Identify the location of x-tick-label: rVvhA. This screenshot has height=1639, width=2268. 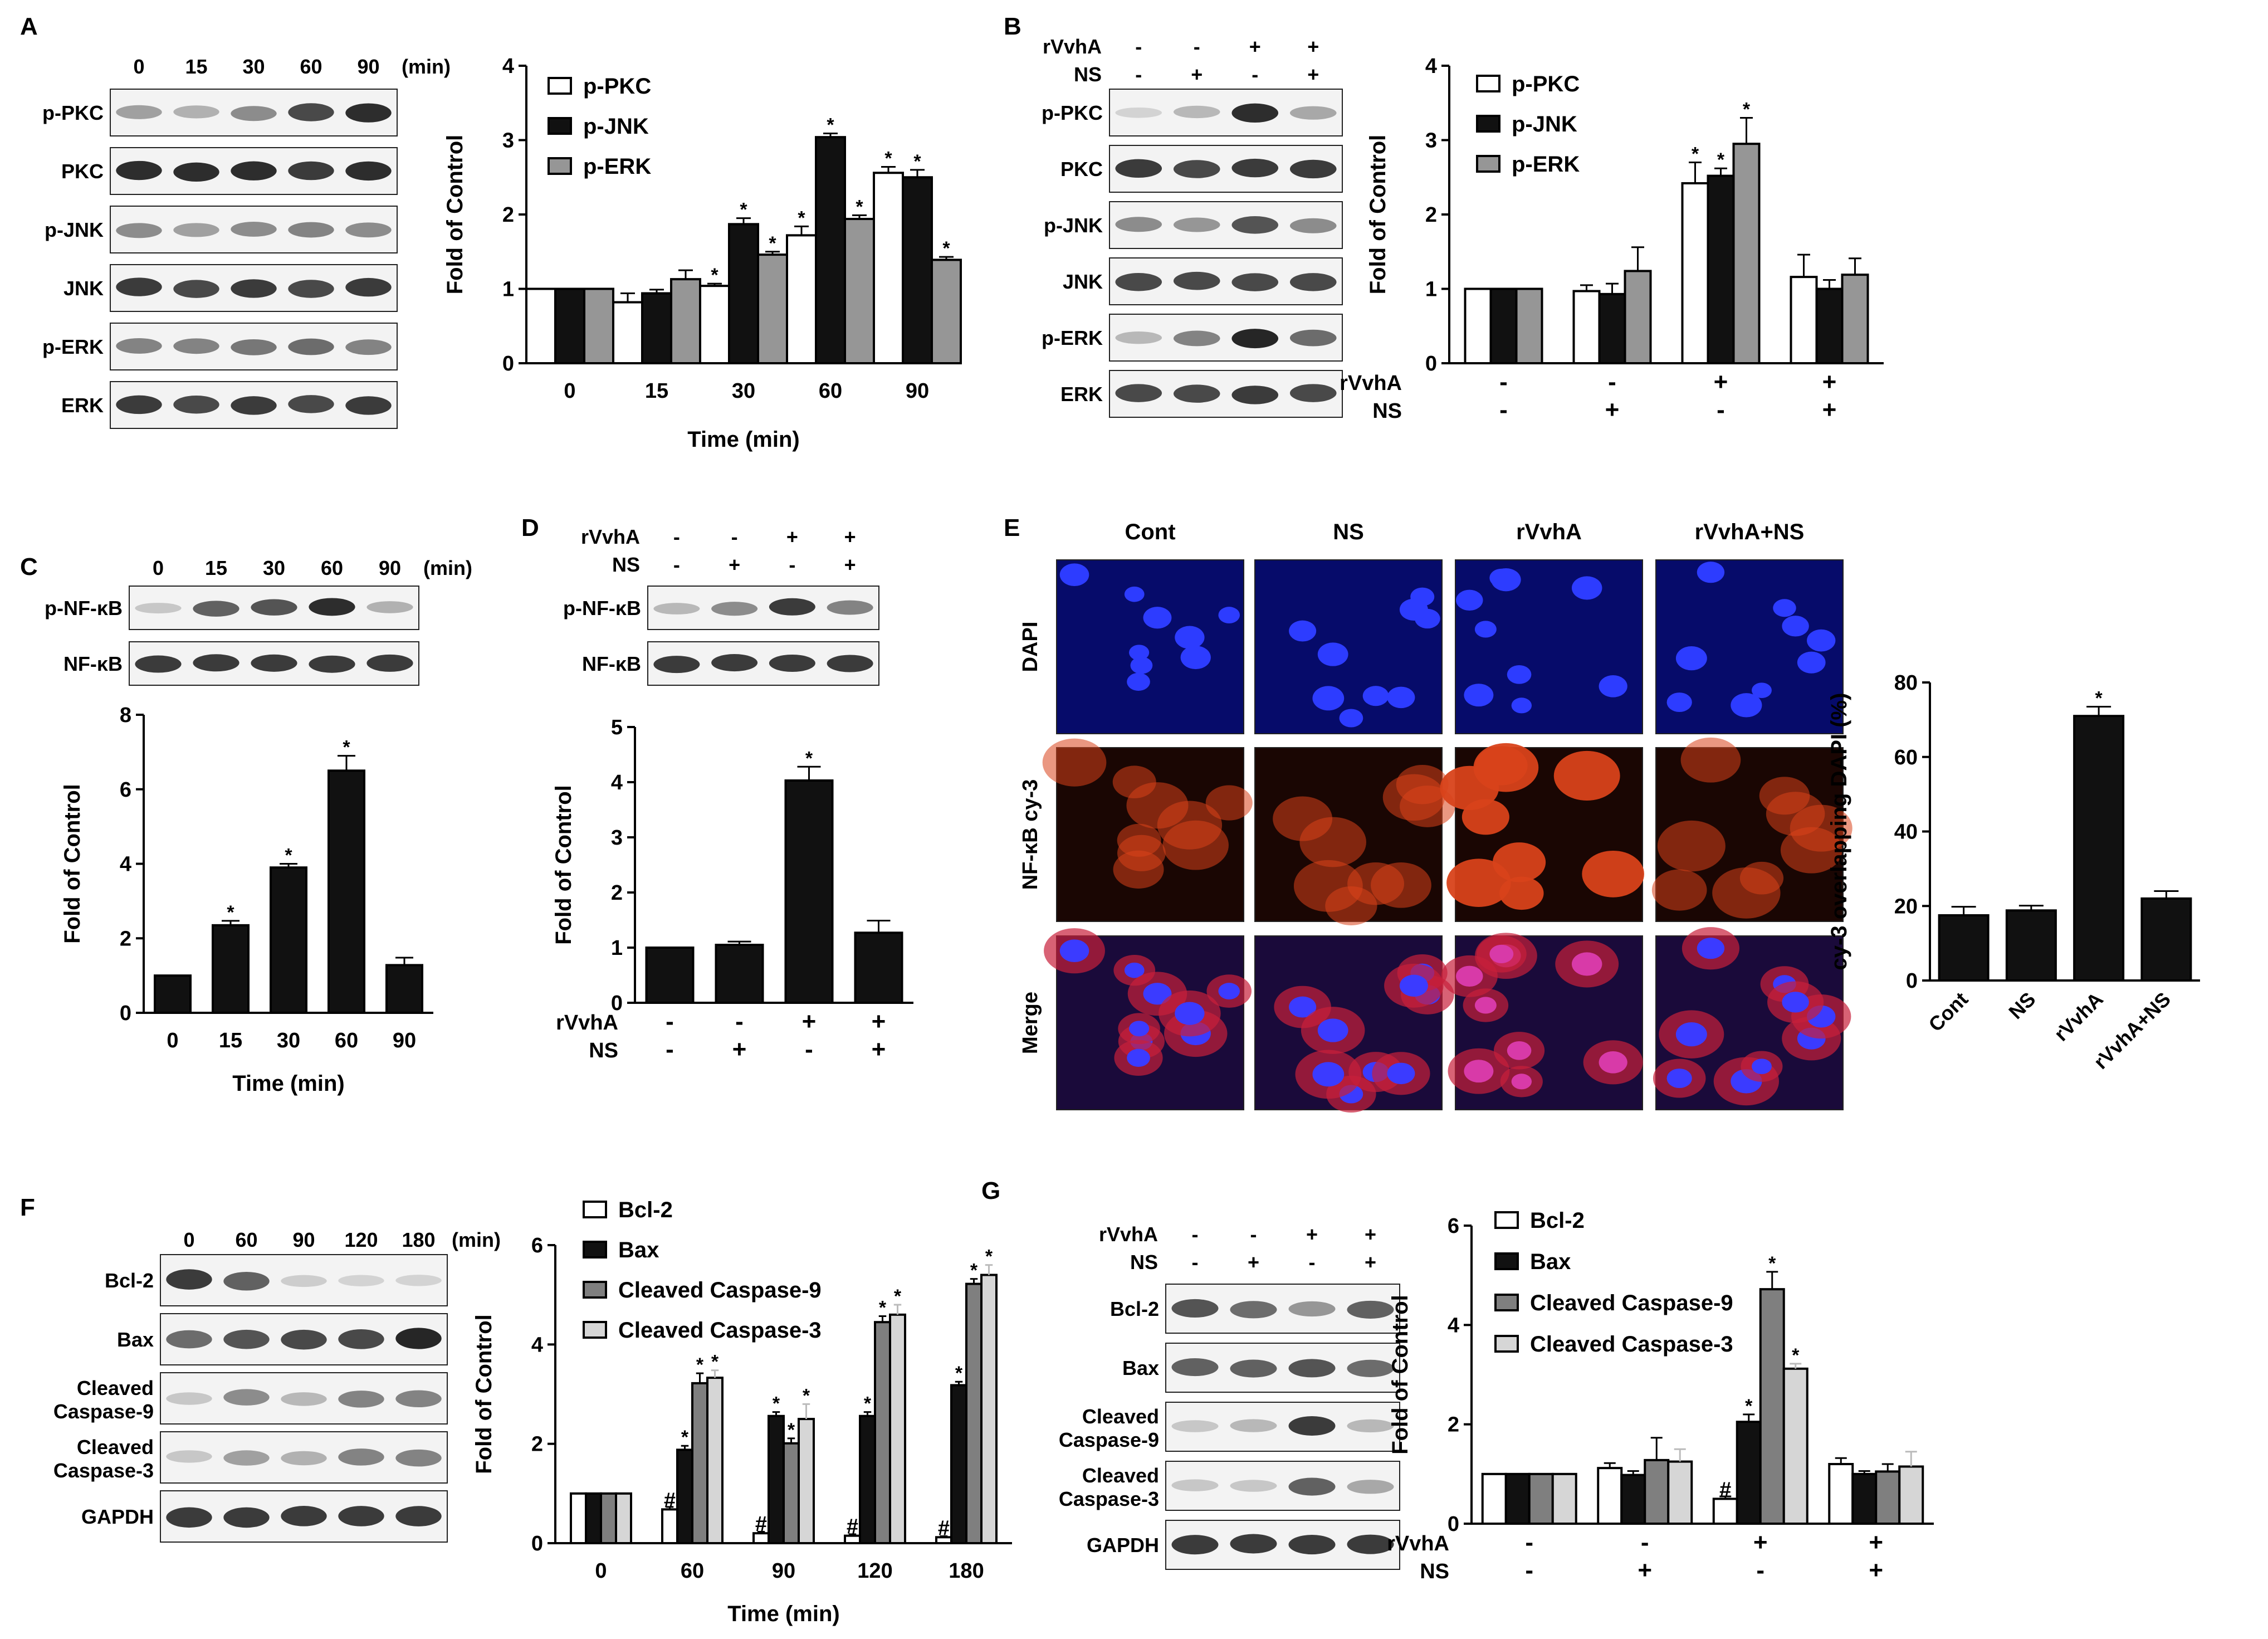
(2079, 1017).